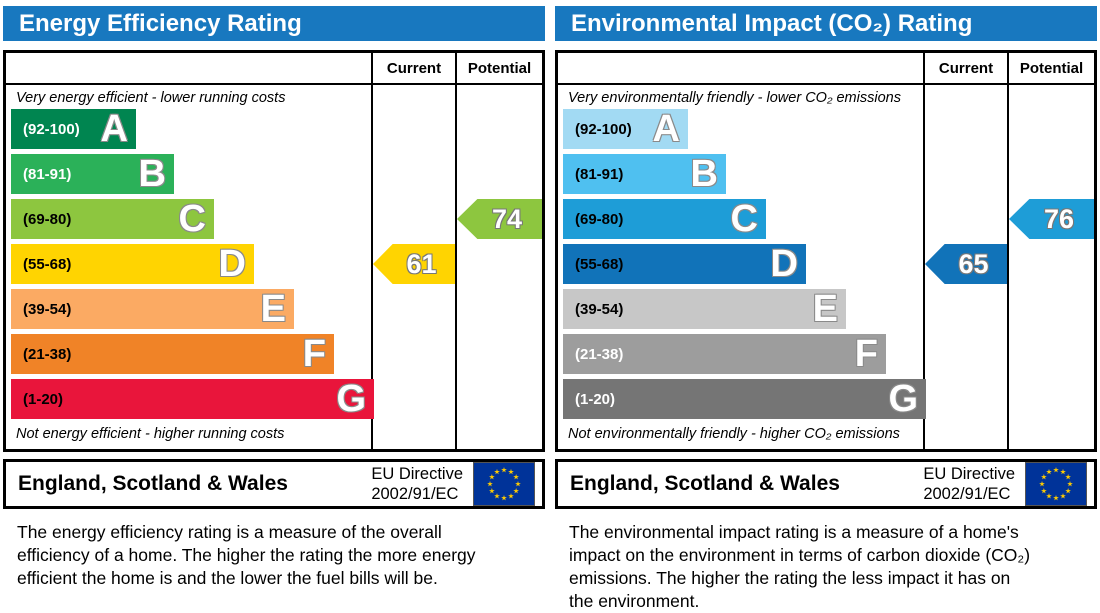  I want to click on current-rating-arrow: 65, so click(966, 264).